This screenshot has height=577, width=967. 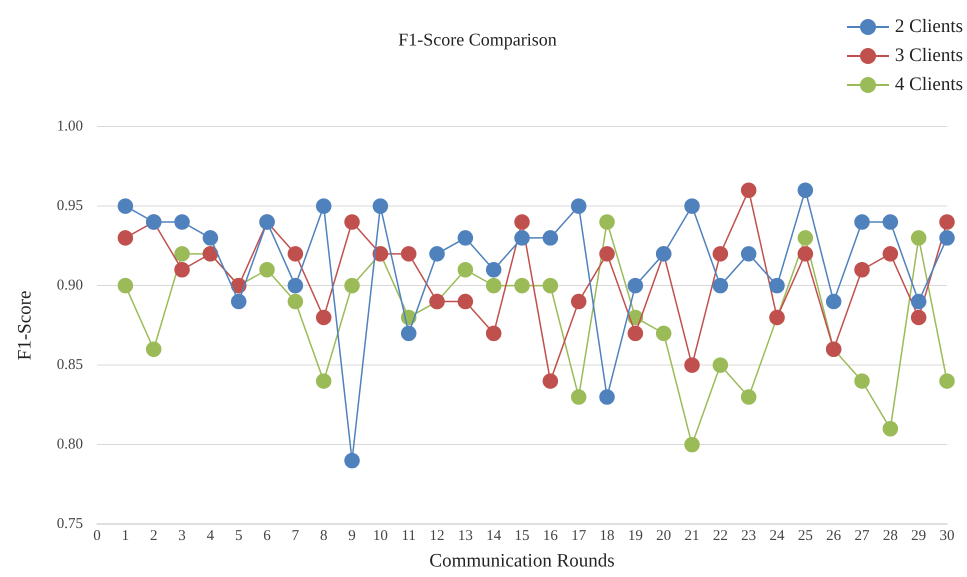 I want to click on x-tick-label: 4, so click(x=210, y=536).